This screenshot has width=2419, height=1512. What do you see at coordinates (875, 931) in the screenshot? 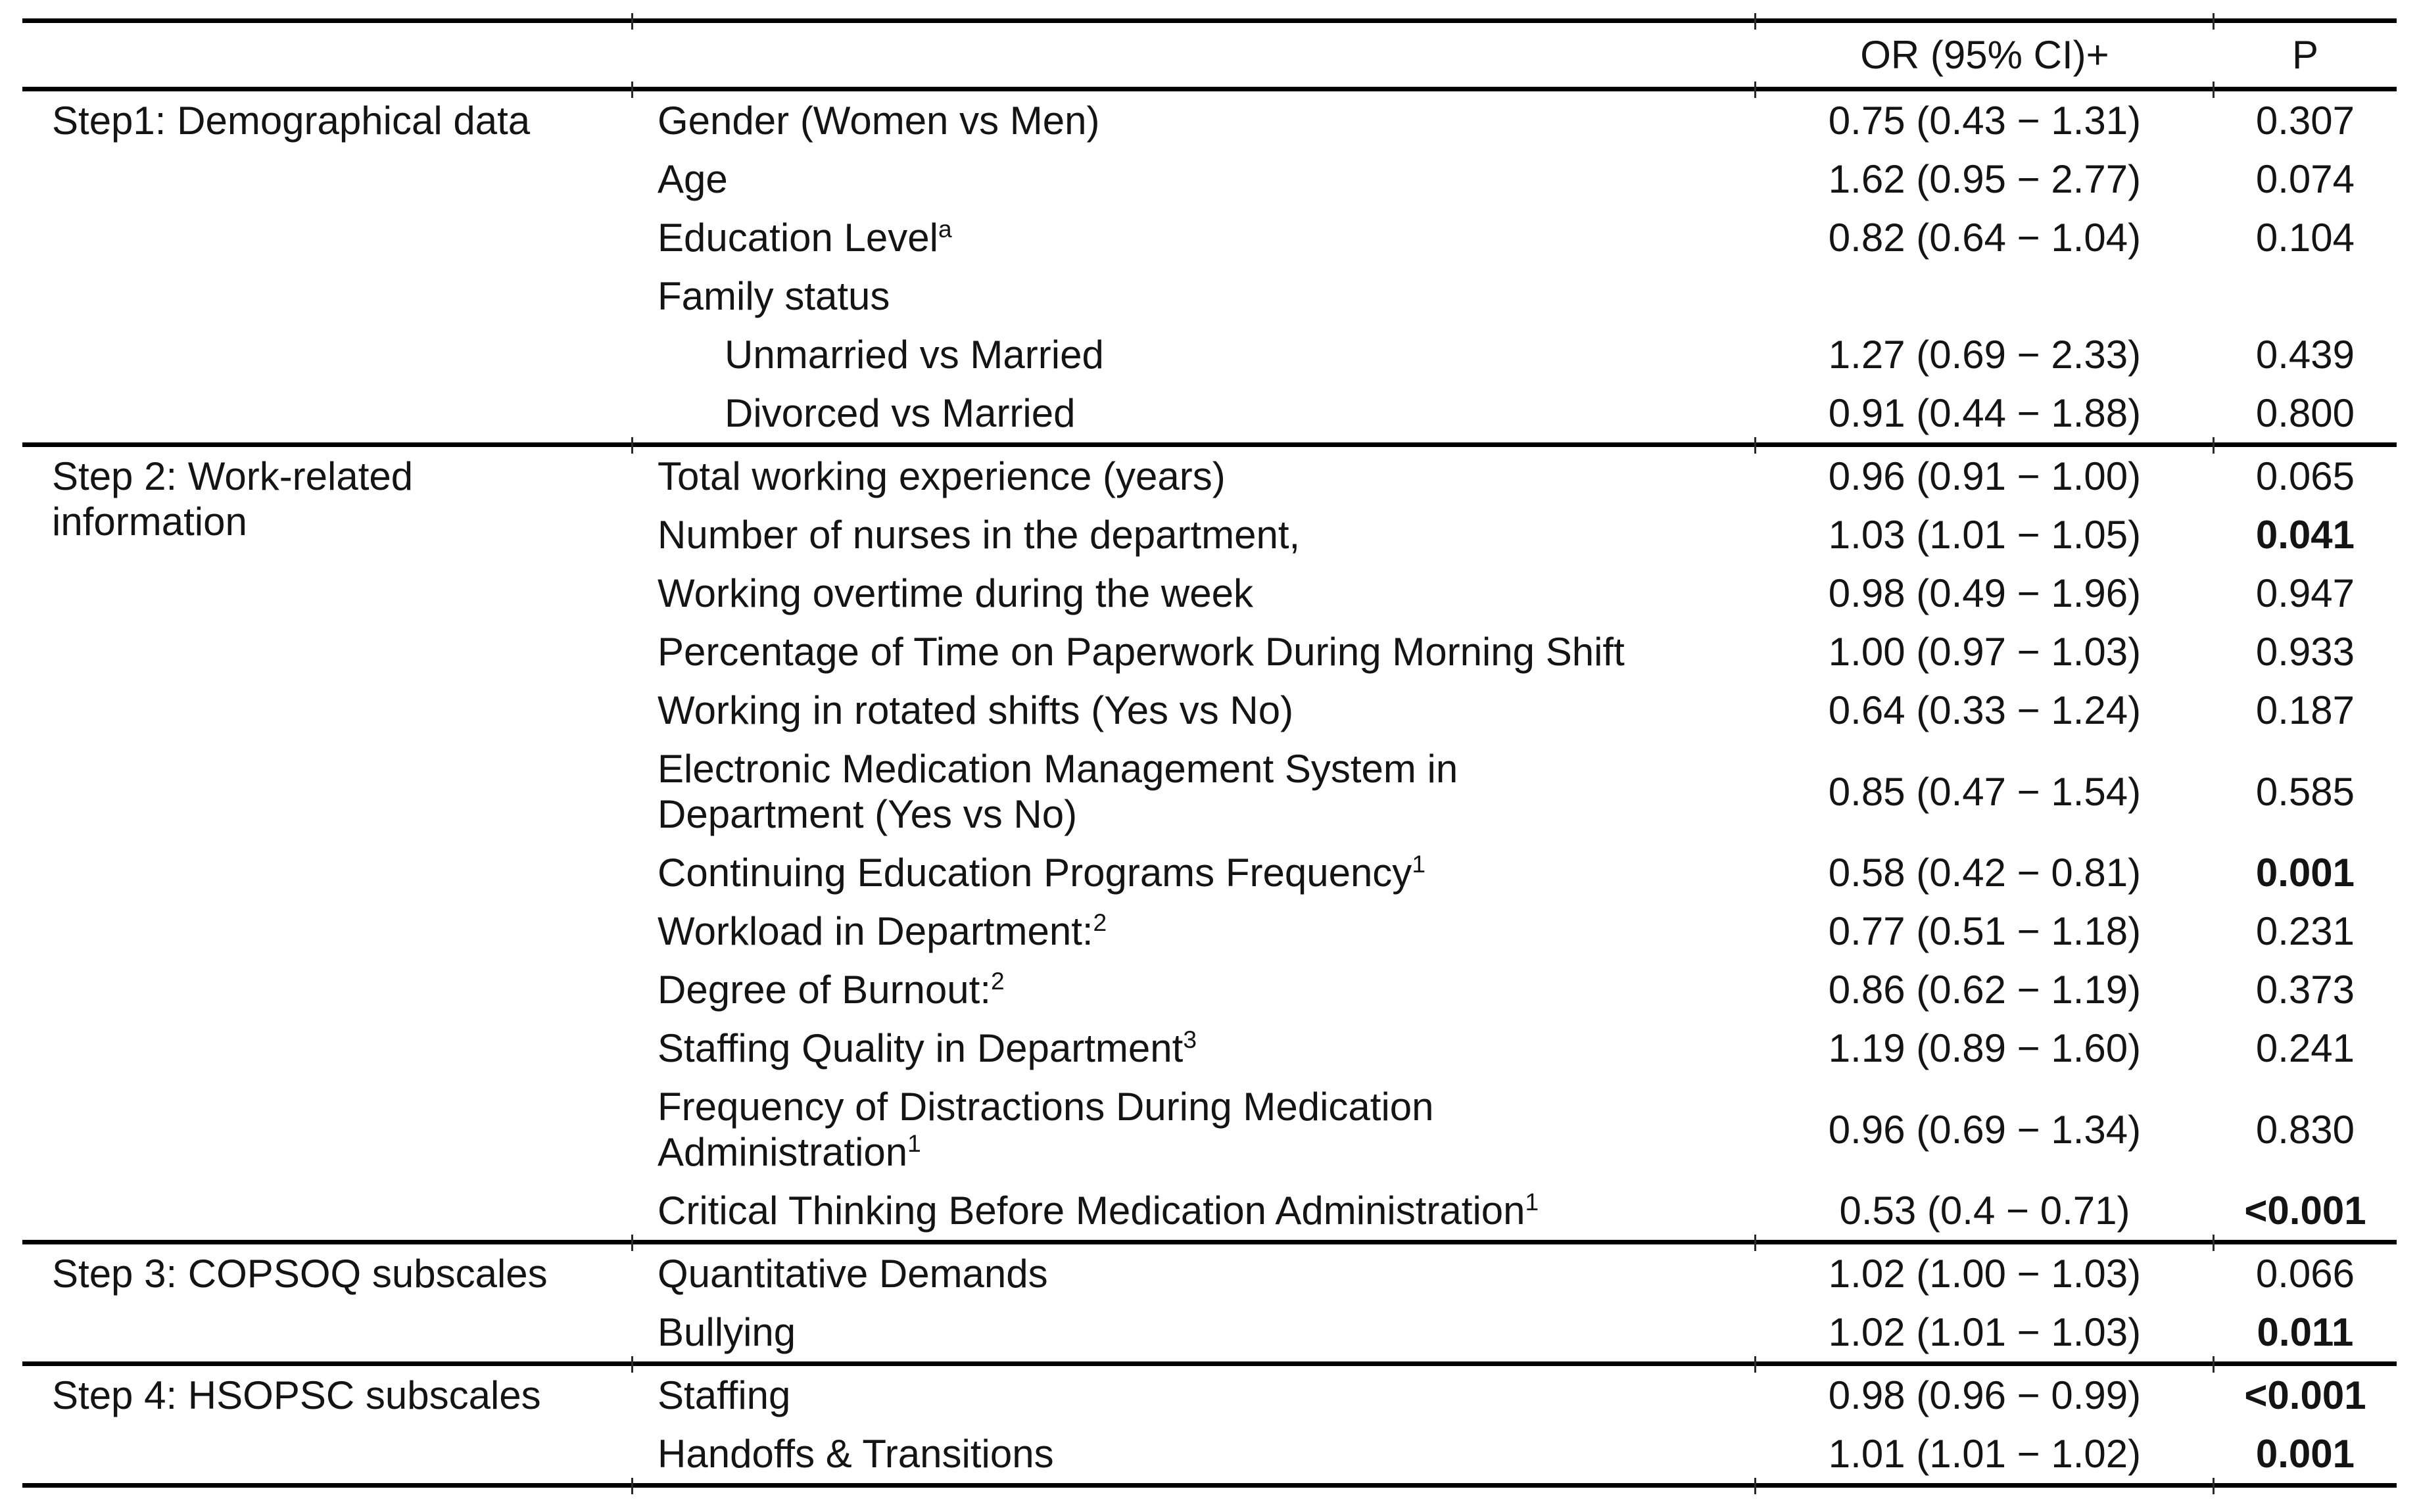
I see `variable-text: Workload in Department:` at bounding box center [875, 931].